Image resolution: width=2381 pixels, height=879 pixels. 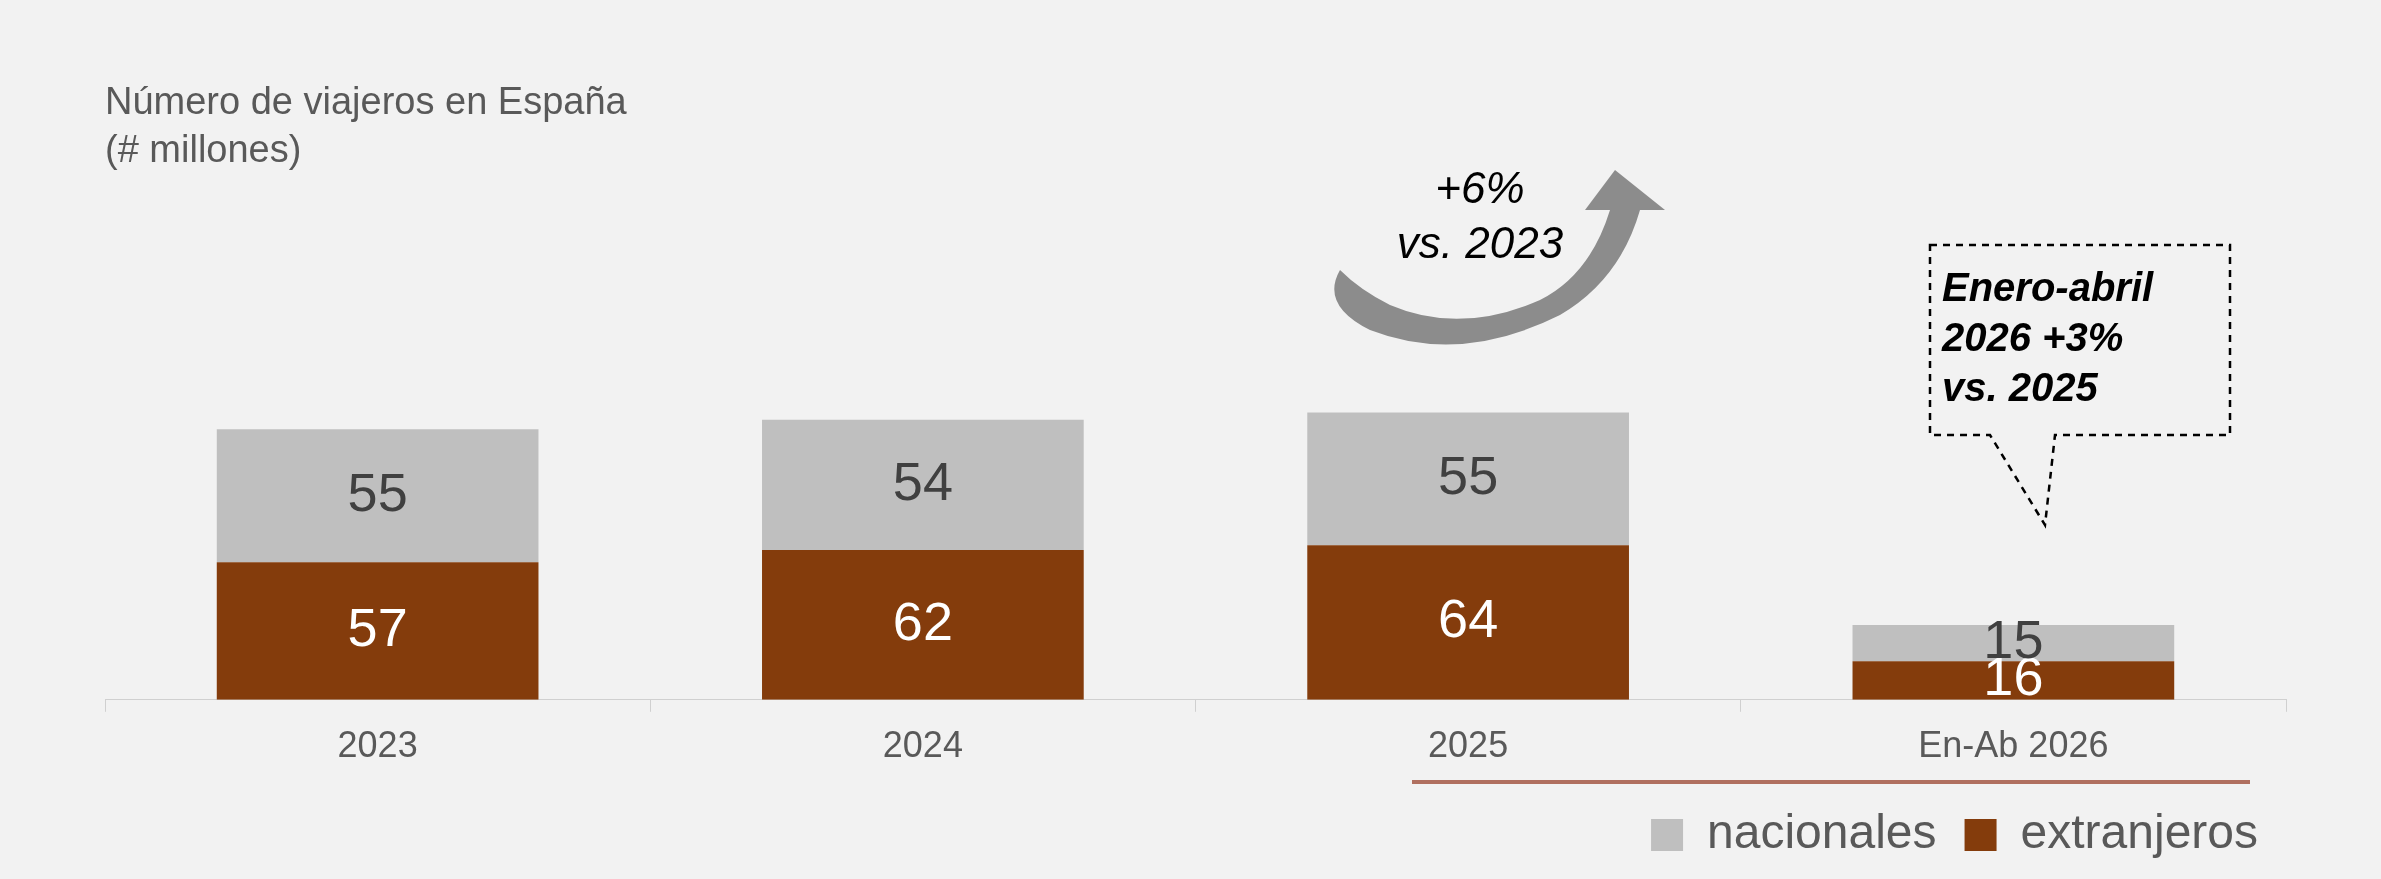 What do you see at coordinates (922, 620) in the screenshot?
I see `data-label: 62` at bounding box center [922, 620].